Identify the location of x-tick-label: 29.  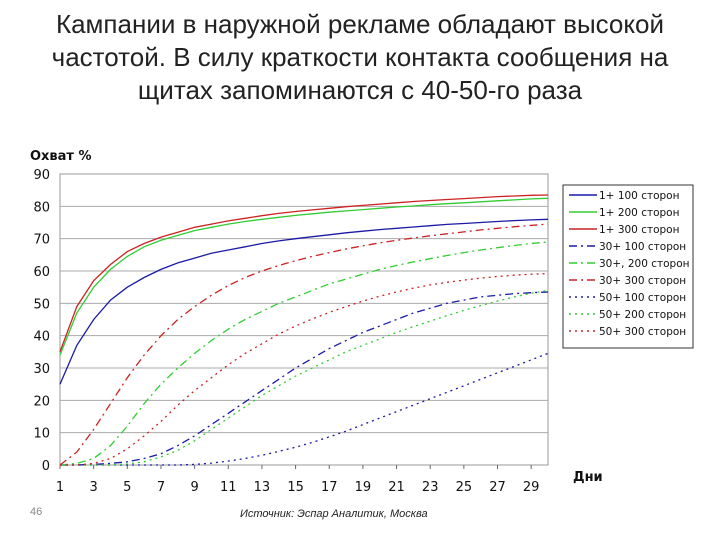
(531, 487).